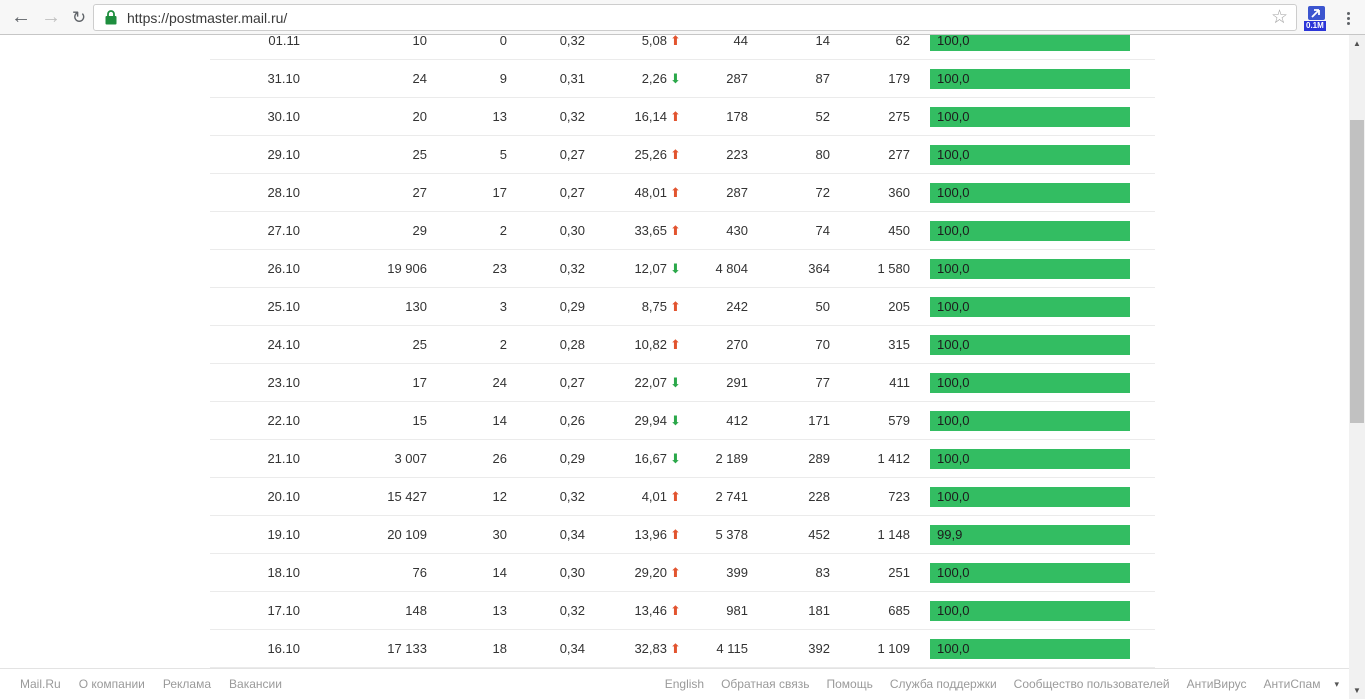 Image resolution: width=1365 pixels, height=699 pixels. Describe the element at coordinates (1357, 690) in the screenshot. I see `scroll-down-button: ▼` at that location.